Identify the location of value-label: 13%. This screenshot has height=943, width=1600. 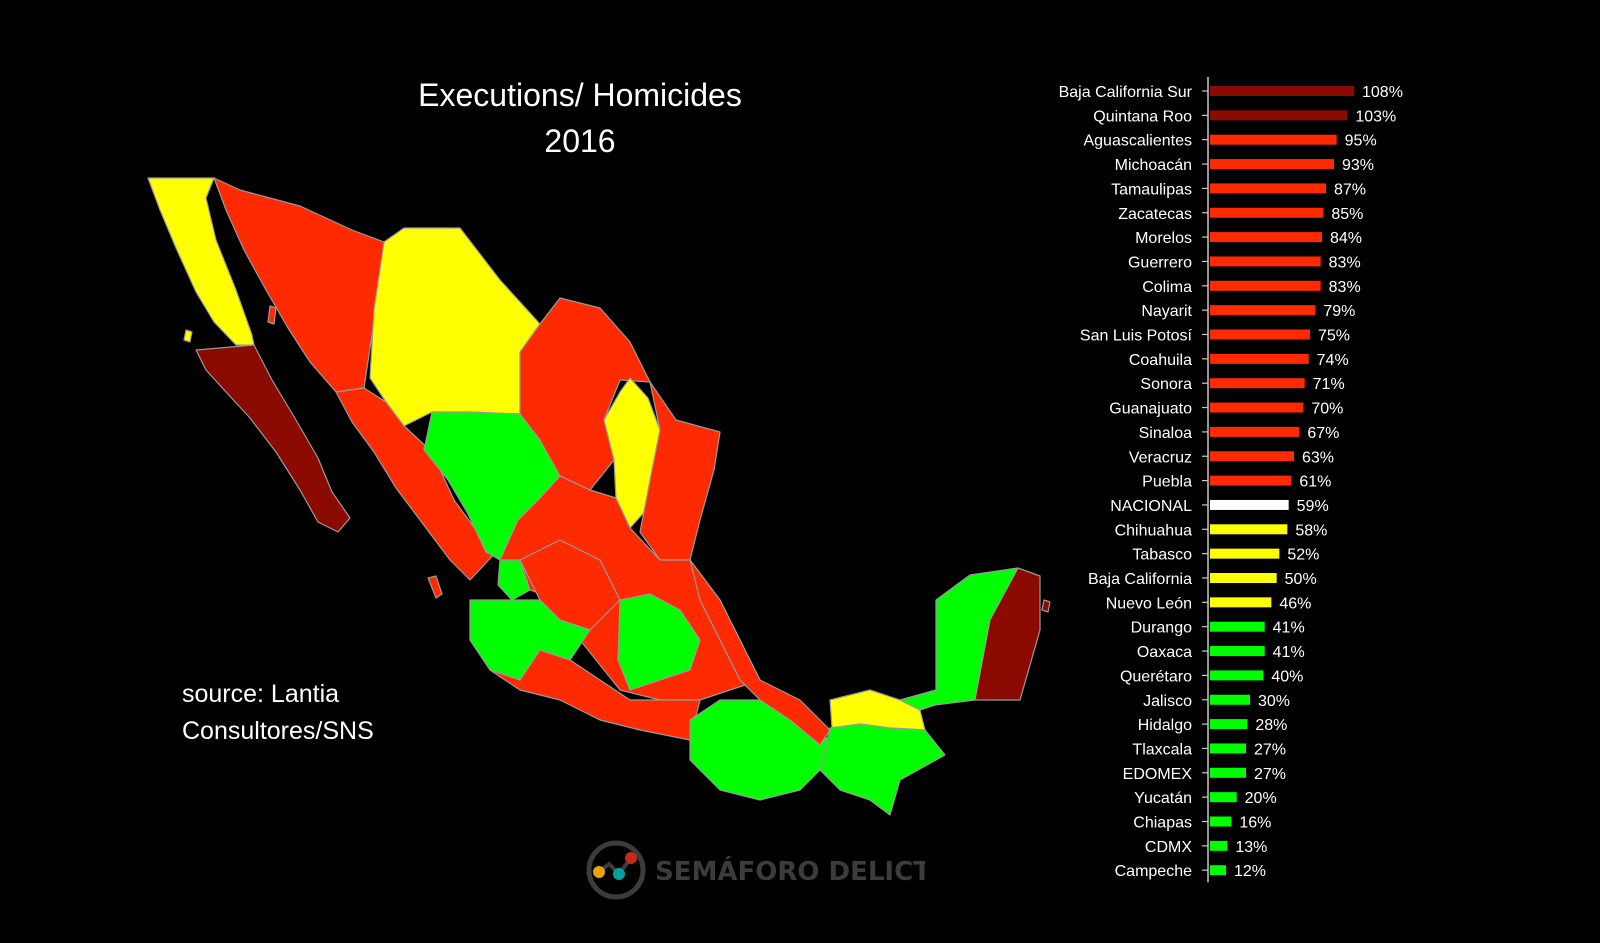
(1251, 847).